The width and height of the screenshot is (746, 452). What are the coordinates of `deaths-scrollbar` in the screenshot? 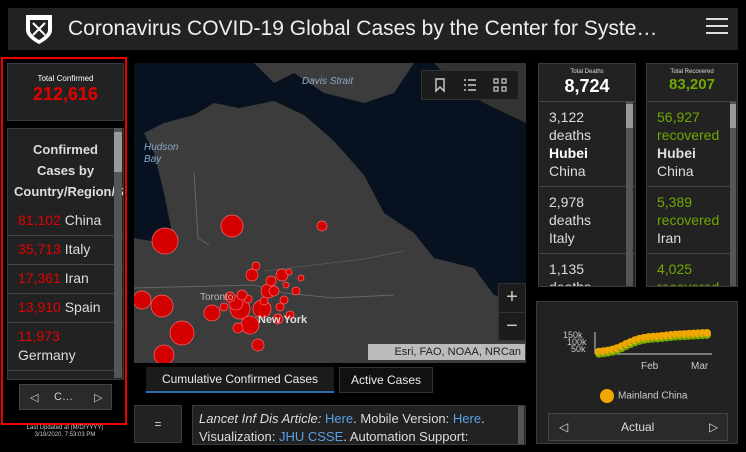 It's located at (629, 194).